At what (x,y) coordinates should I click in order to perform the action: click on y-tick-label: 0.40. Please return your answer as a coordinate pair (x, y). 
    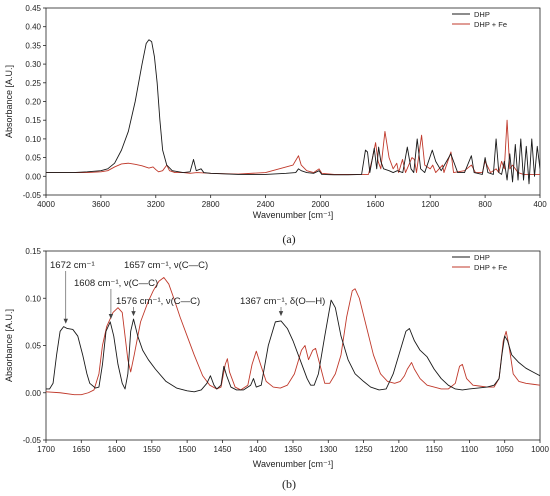
    Looking at the image, I should click on (33, 27).